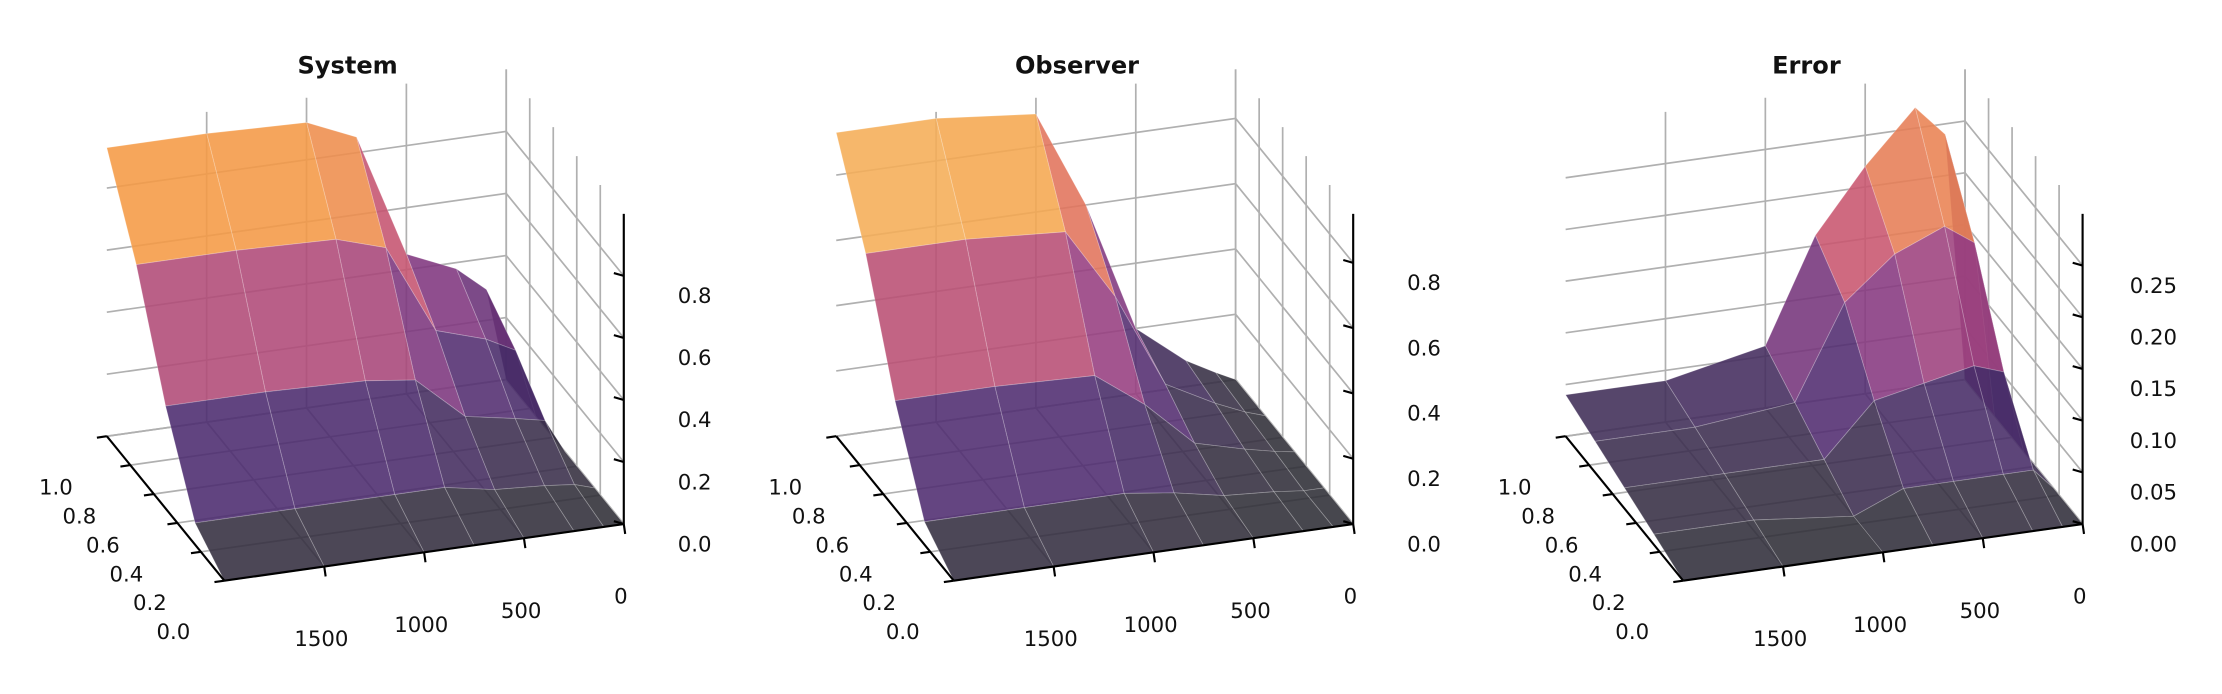  I want to click on z-tick-label: 0.10, so click(2153, 441).